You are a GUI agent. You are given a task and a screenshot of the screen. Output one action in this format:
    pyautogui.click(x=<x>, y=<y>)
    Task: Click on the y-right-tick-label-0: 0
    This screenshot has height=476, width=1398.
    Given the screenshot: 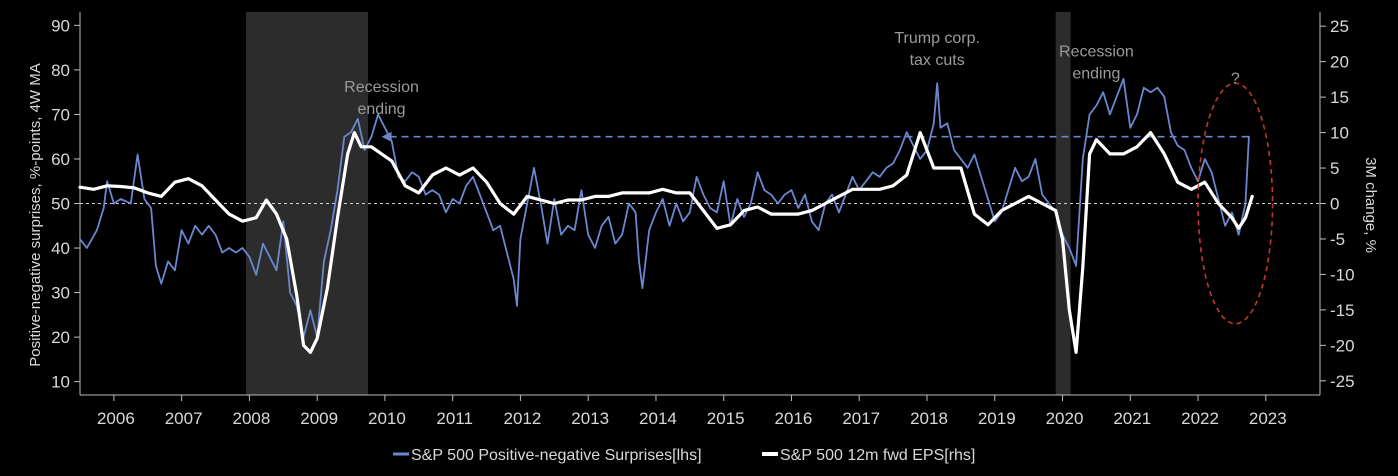 What is the action you would take?
    pyautogui.click(x=1334, y=204)
    